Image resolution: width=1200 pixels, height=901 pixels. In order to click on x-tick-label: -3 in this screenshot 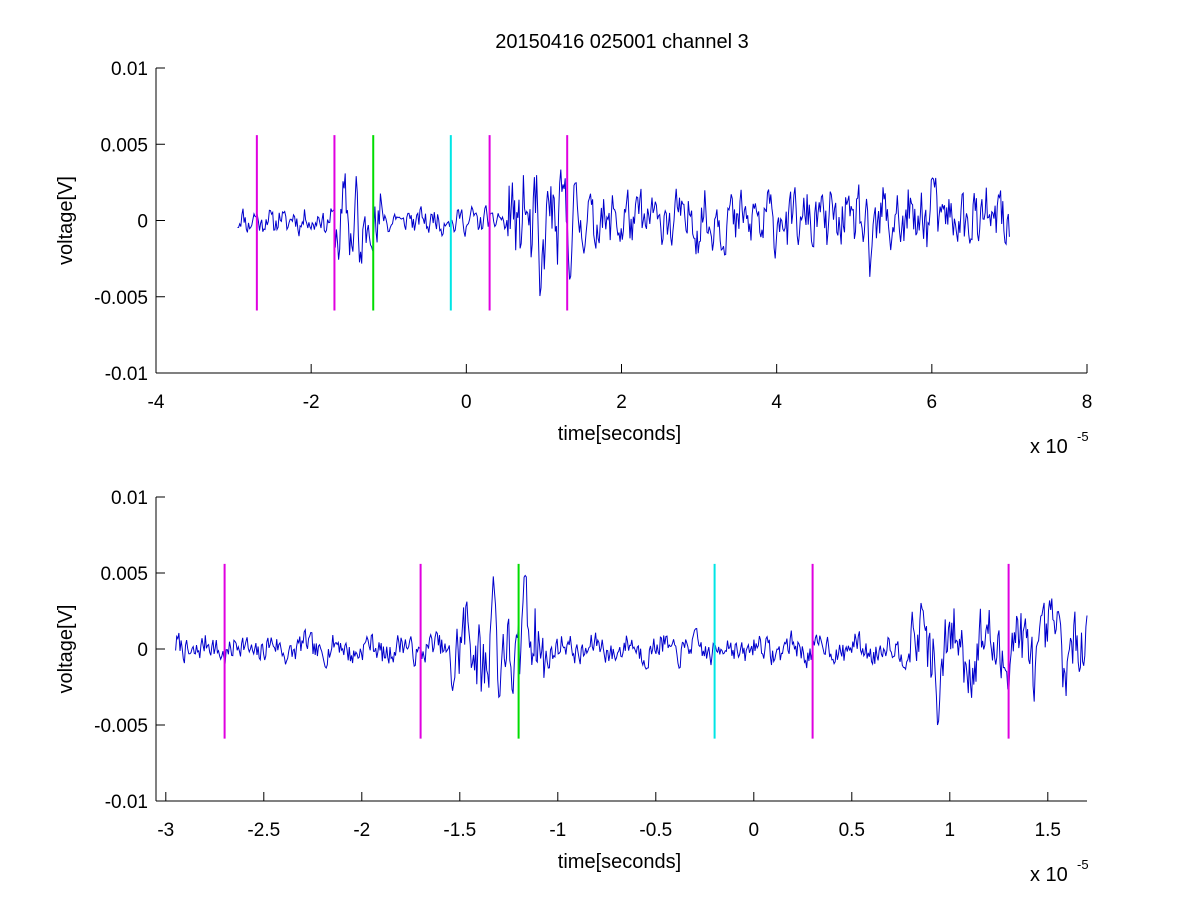, I will do `click(165, 830)`.